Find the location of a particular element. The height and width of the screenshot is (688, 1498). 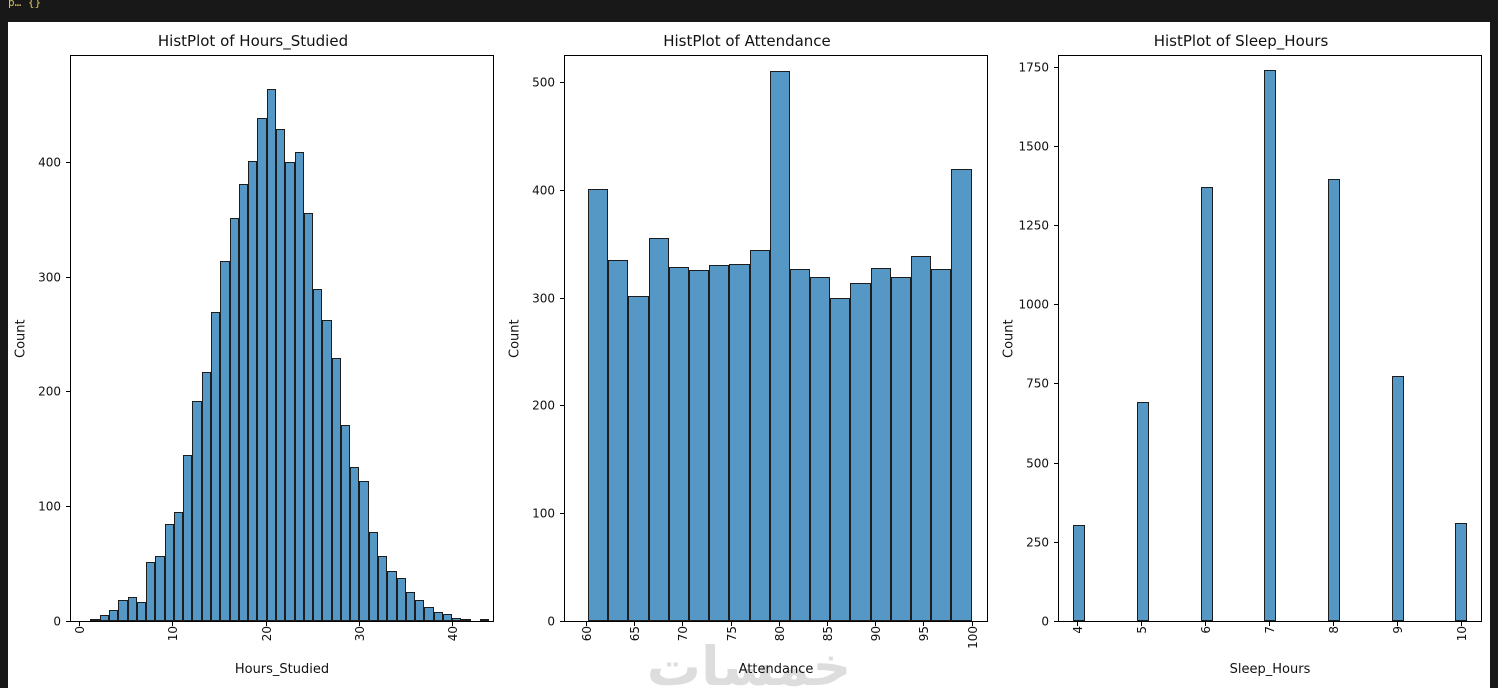

editor-top-strip: p… {} is located at coordinates (749, 11).